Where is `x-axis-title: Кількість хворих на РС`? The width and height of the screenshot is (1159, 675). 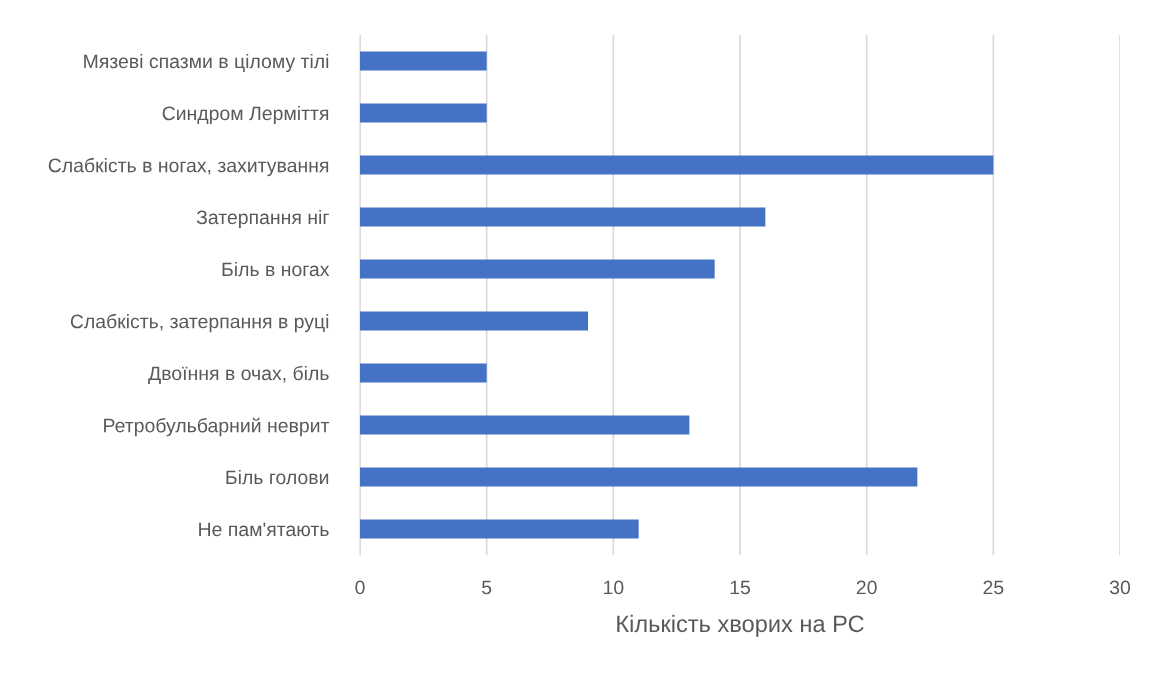
x-axis-title: Кількість хворих на РС is located at coordinates (740, 625).